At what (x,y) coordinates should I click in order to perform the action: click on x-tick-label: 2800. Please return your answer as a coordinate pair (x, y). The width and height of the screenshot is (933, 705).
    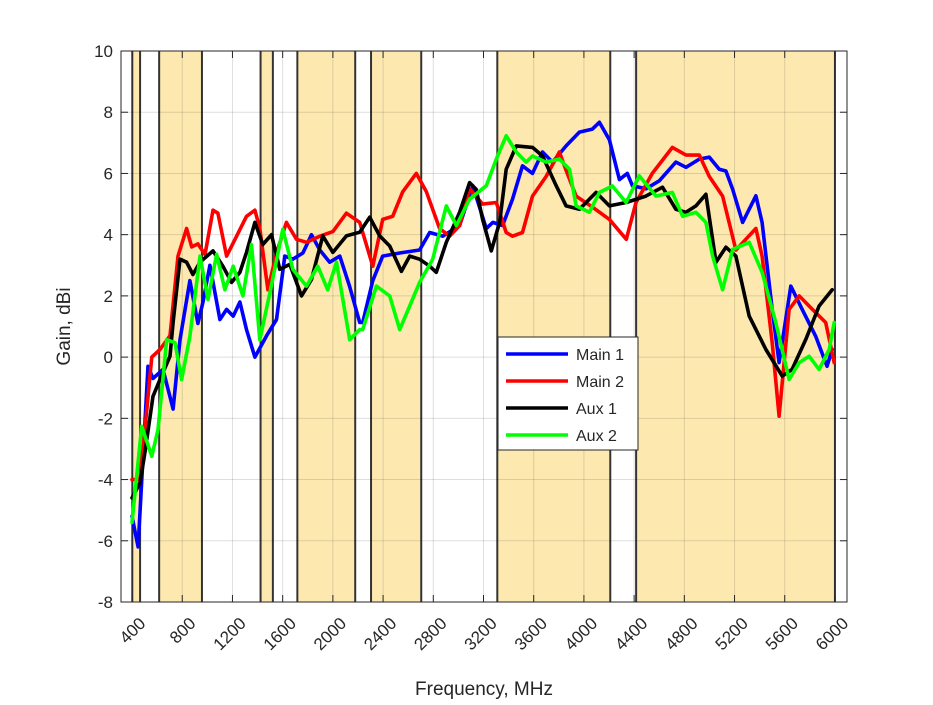
    Looking at the image, I should click on (430, 634).